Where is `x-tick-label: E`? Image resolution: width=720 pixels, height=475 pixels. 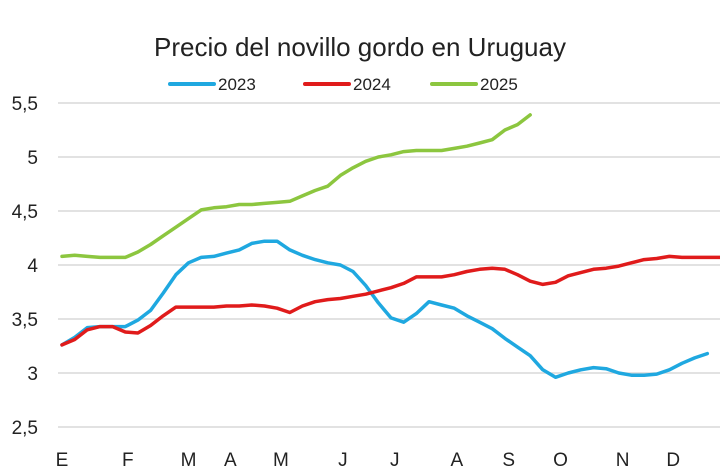 x-tick-label: E is located at coordinates (62, 460).